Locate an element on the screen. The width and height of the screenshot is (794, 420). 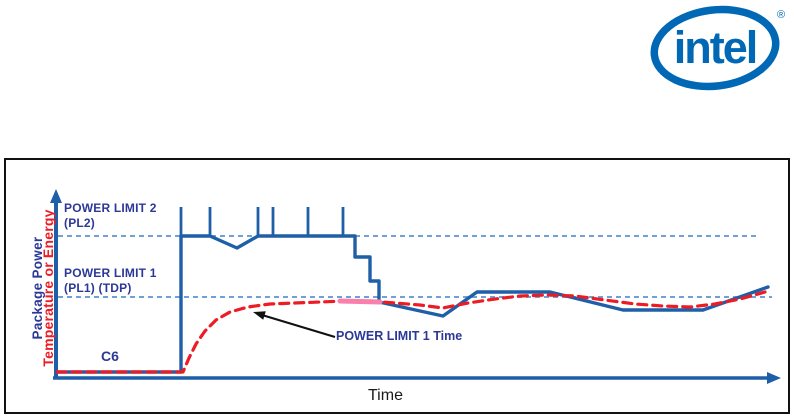
x-axis-title: Time is located at coordinates (385, 395).